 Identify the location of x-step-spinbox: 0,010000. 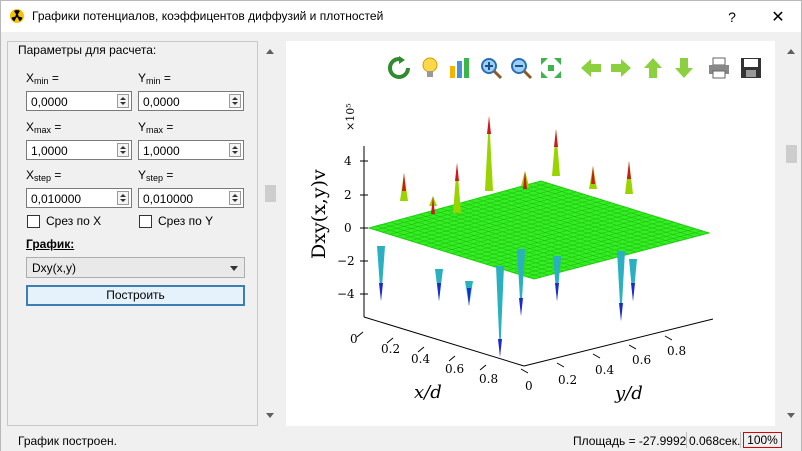
(79, 198).